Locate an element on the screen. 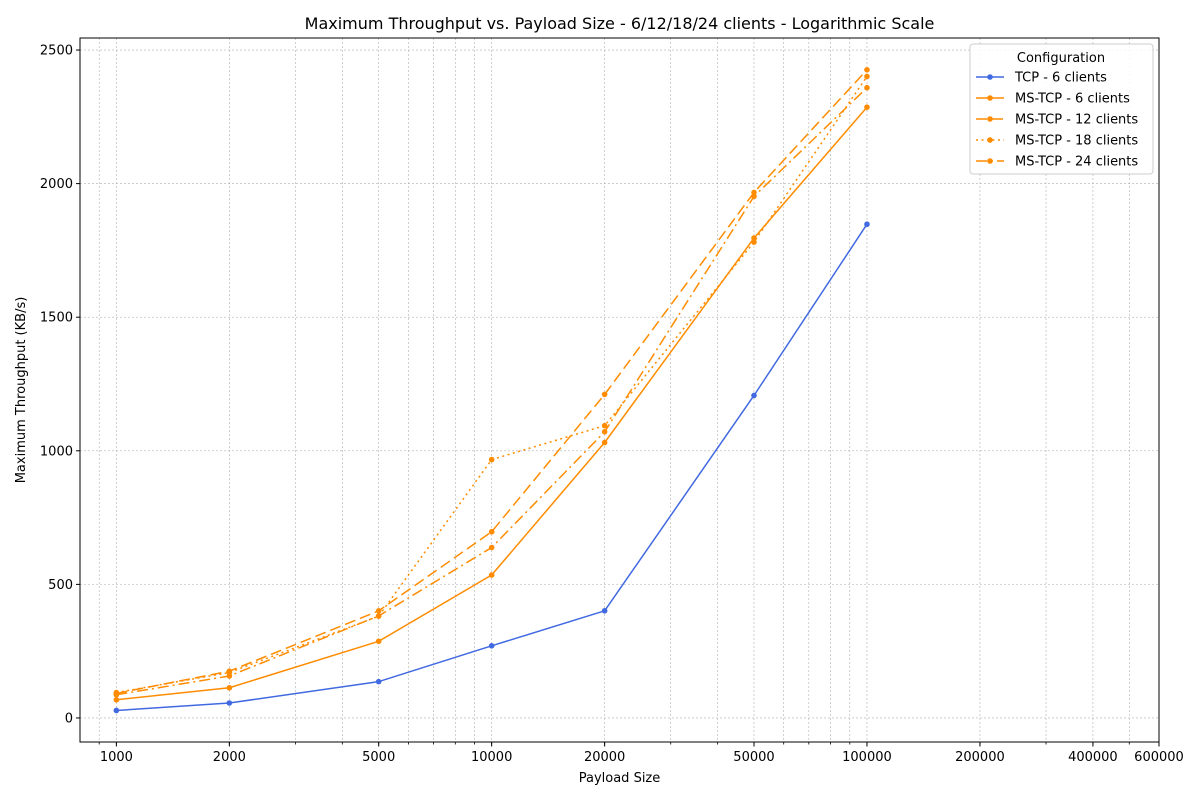 The height and width of the screenshot is (800, 1200). x-tick-label: 600000 is located at coordinates (1159, 757).